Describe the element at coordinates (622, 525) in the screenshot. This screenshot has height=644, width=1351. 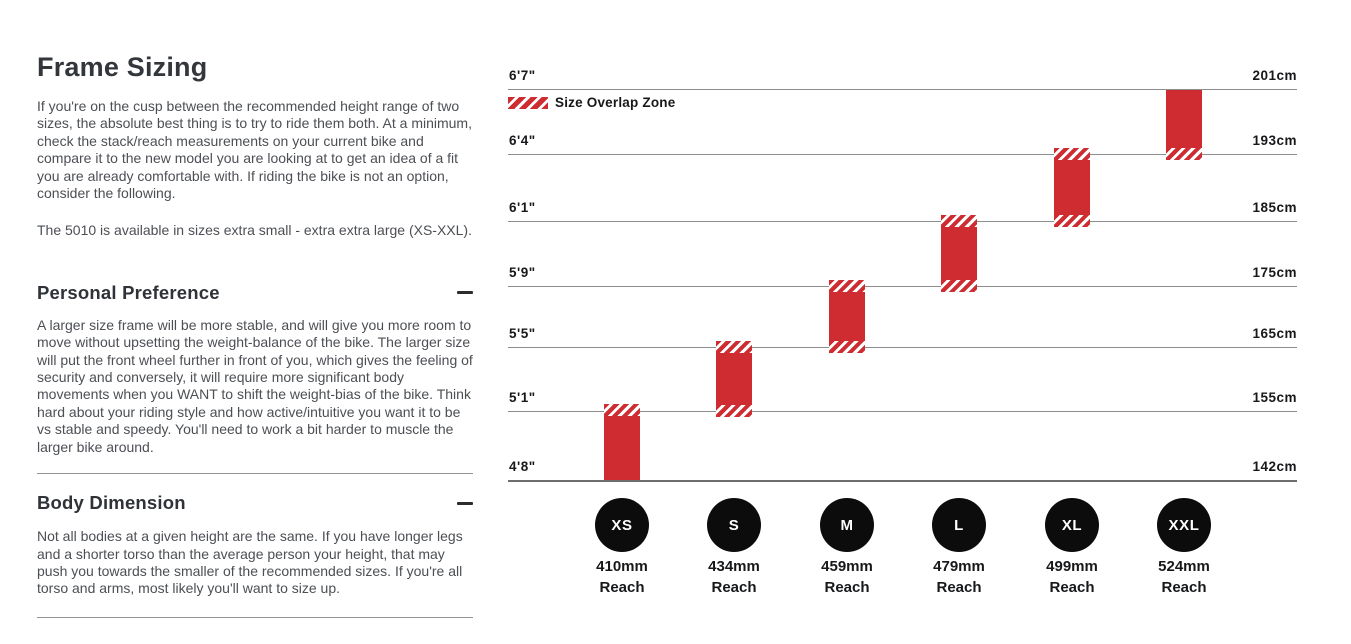
I see `size-circle-xs: XS` at that location.